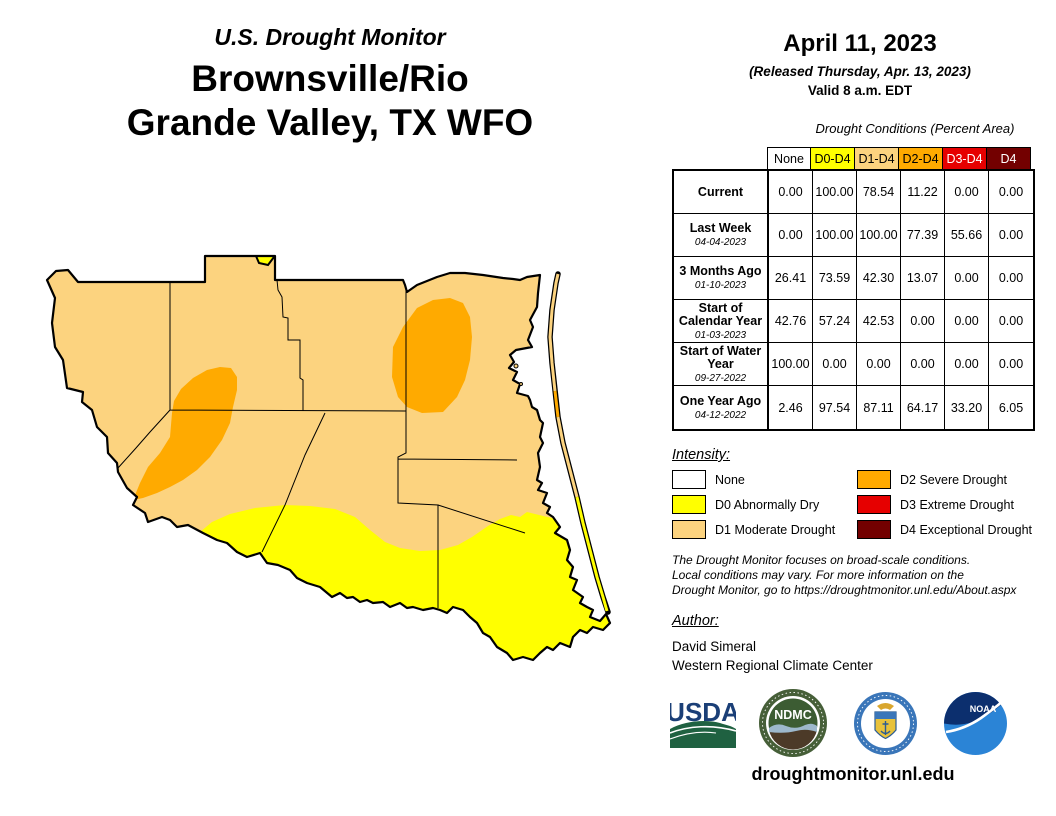 The height and width of the screenshot is (816, 1056). What do you see at coordinates (860, 43) in the screenshot?
I see `map-date: April 11, 2023` at bounding box center [860, 43].